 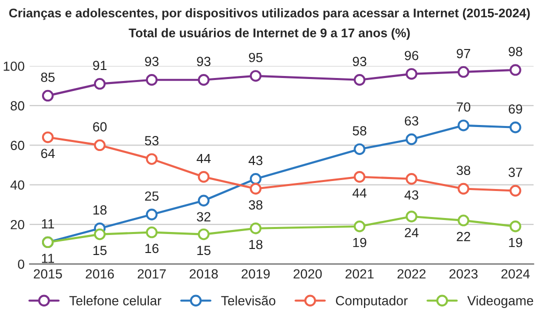 What do you see at coordinates (412, 274) in the screenshot?
I see `x-tick-label: 2022` at bounding box center [412, 274].